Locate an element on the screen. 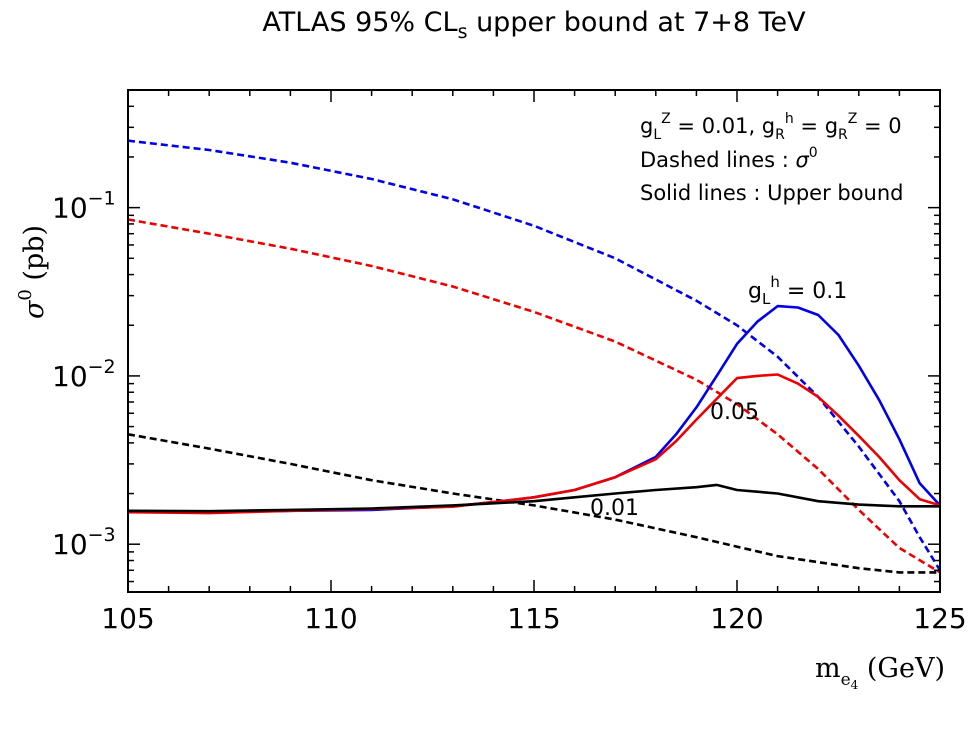 Image resolution: width=972 pixels, height=737 pixels. x-tick-label: 115 is located at coordinates (533, 618).